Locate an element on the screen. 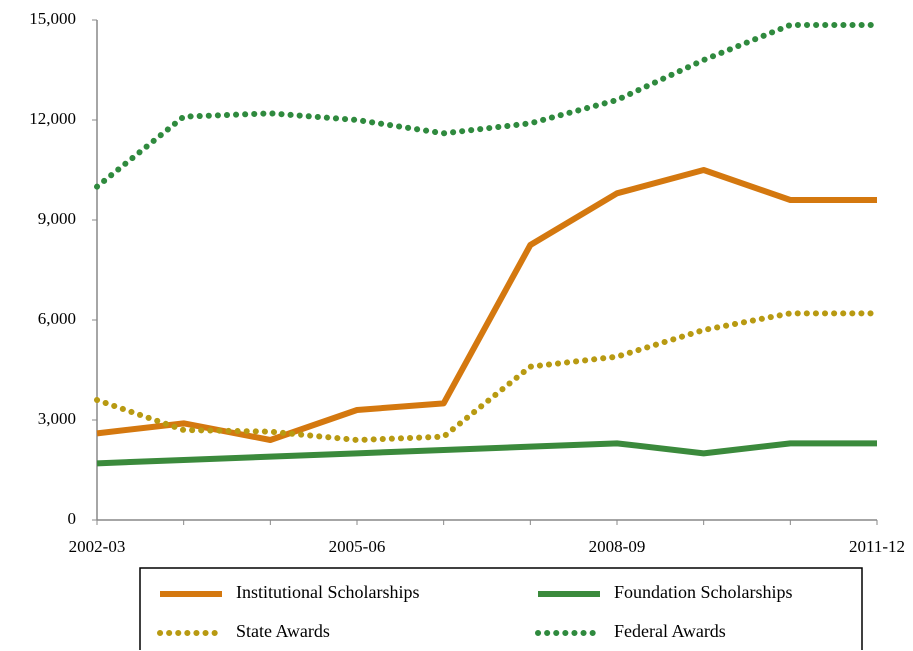 The image size is (913, 651). y-tick-label: 3,000 is located at coordinates (57, 418).